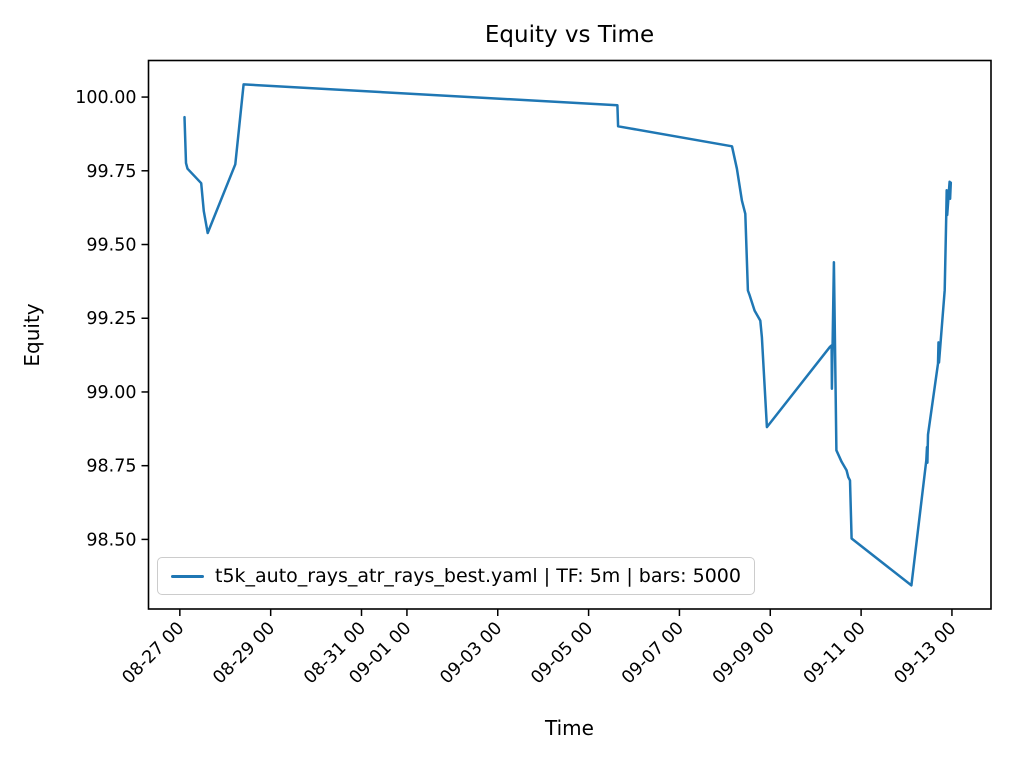  I want to click on x-tick-label: 08-29 00, so click(244, 653).